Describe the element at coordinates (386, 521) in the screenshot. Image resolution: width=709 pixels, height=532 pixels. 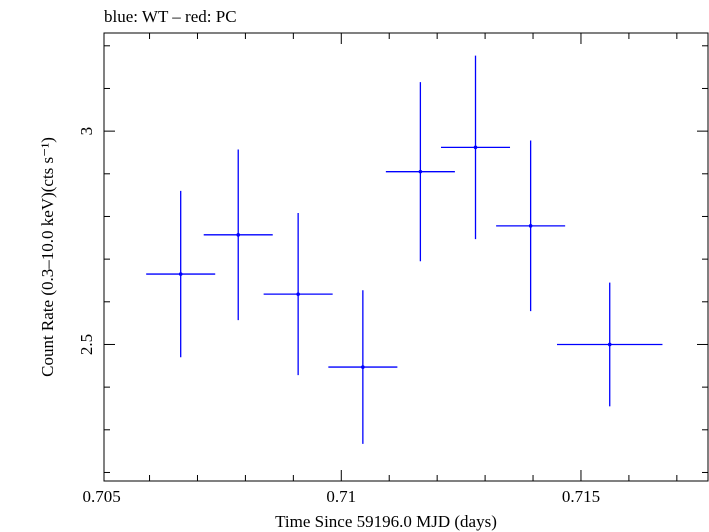
I see `x-axis-label: Time Since 59196.0 MJD (days)` at that location.